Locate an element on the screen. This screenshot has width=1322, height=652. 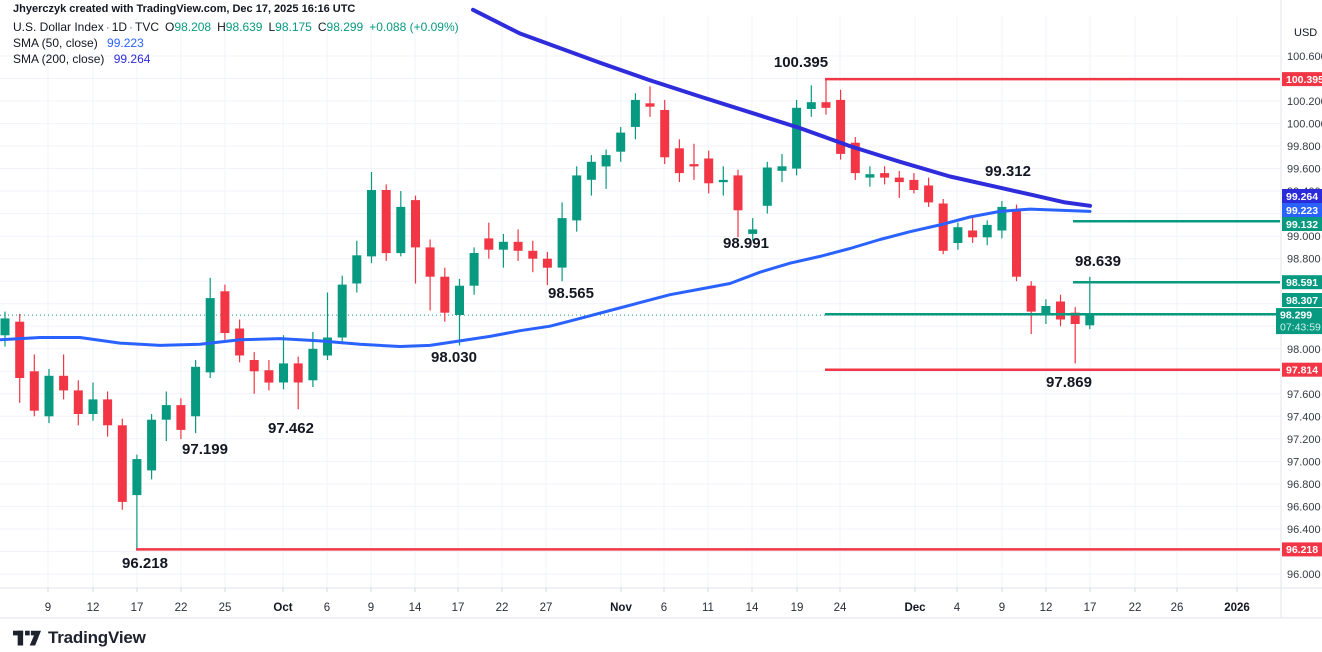
svg-text: 97.869 is located at coordinates (1069, 382).